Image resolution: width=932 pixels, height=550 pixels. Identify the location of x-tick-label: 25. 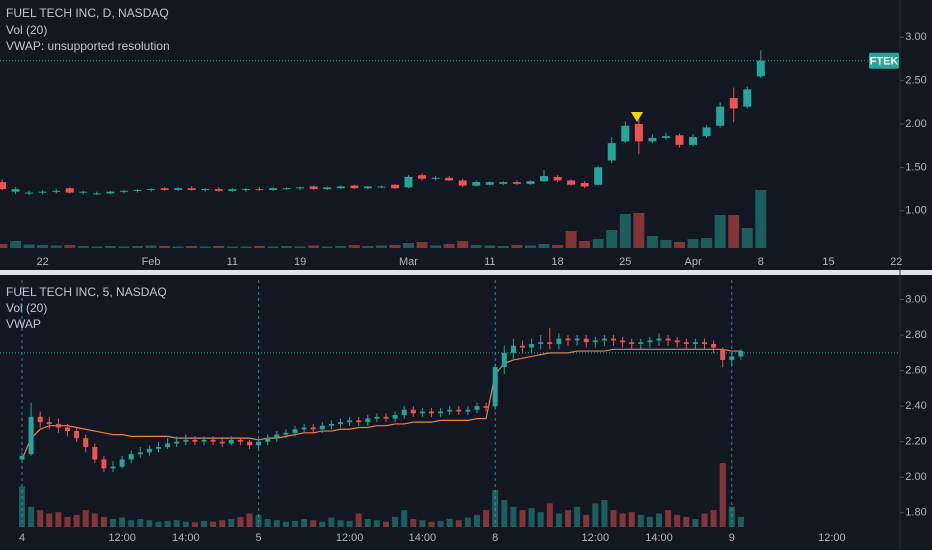
(625, 262).